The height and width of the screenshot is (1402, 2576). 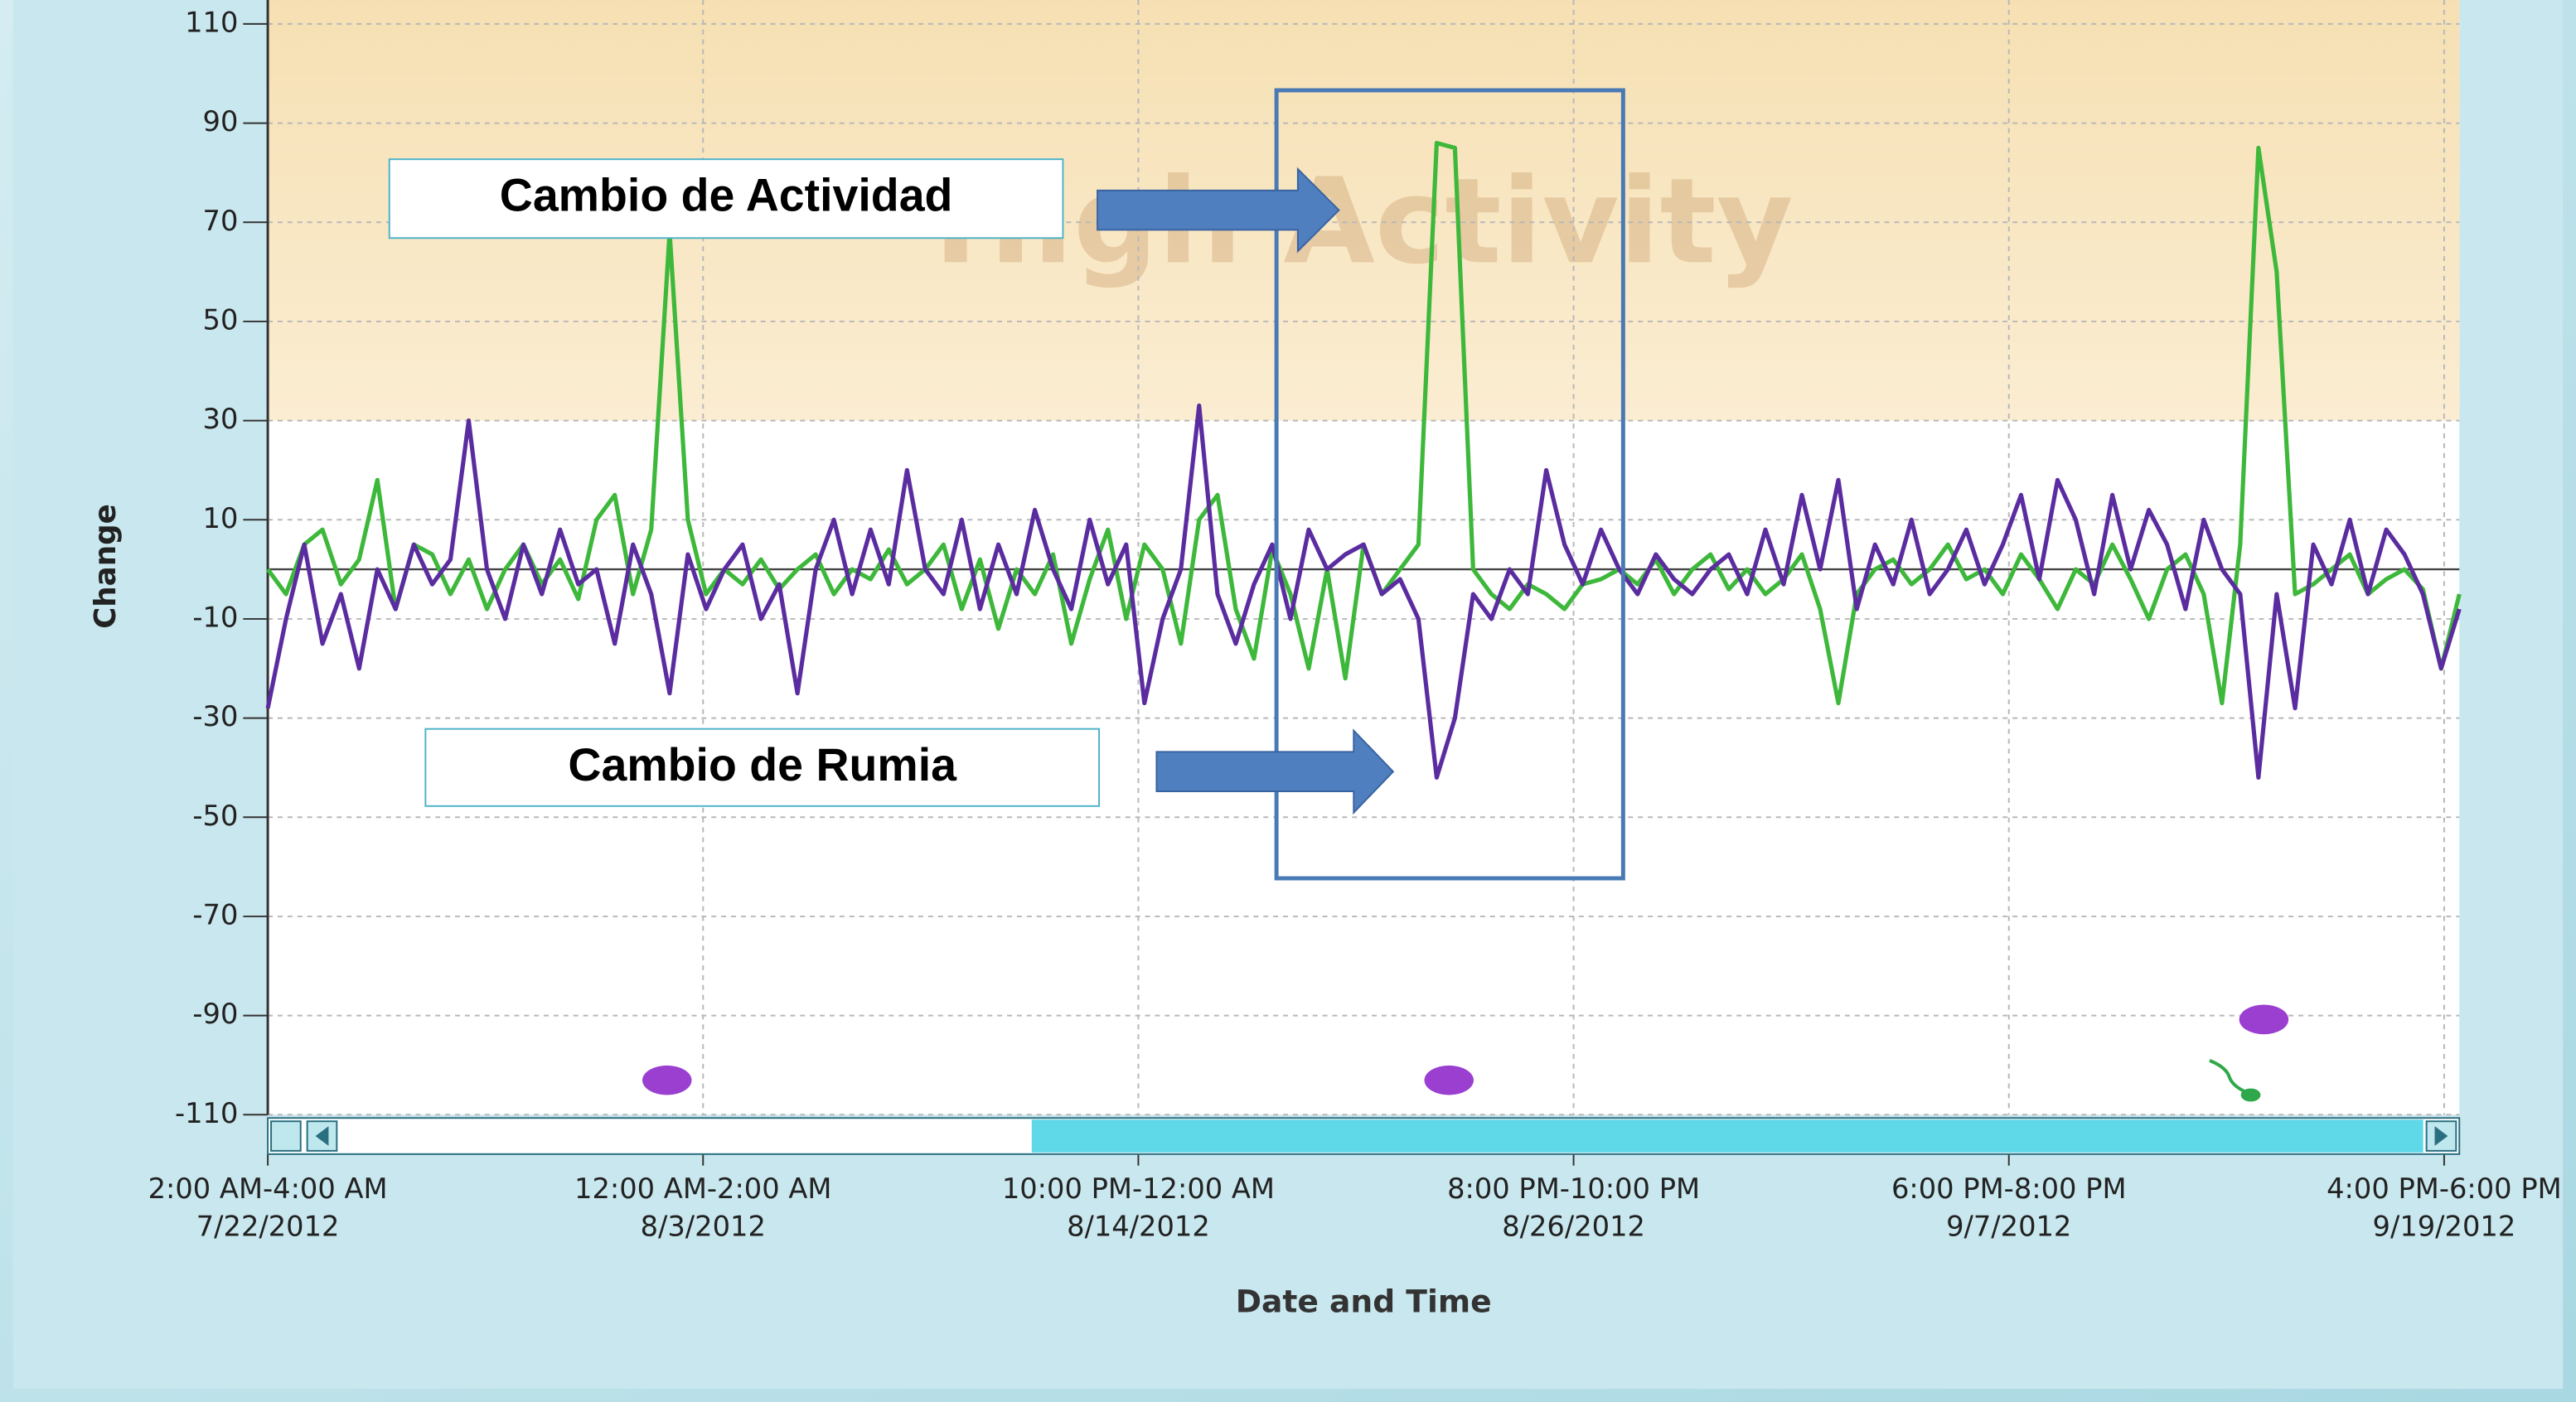 What do you see at coordinates (221, 221) in the screenshot?
I see `y-tick-label: 70` at bounding box center [221, 221].